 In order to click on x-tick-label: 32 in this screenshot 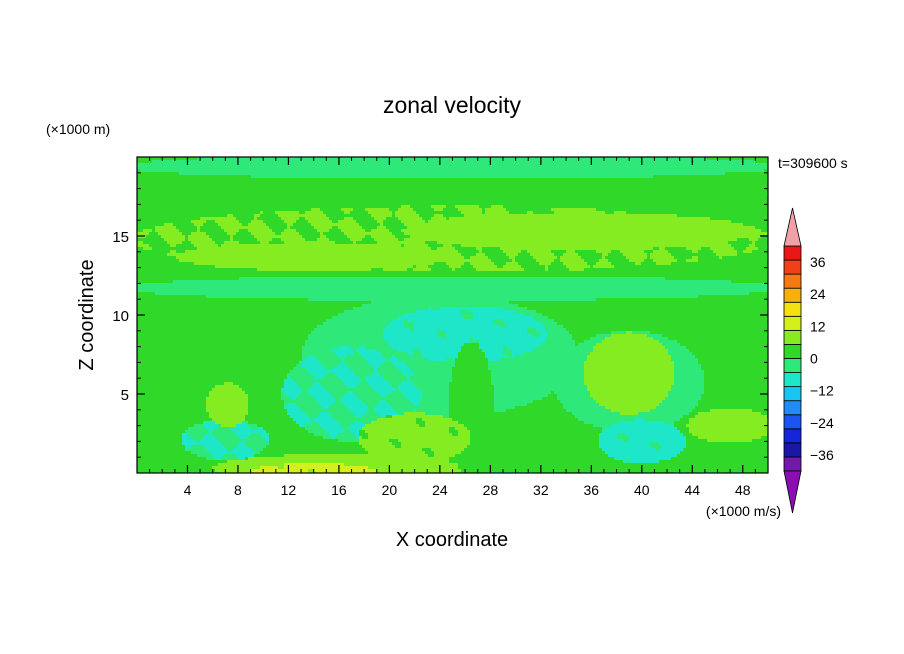, I will do `click(541, 490)`.